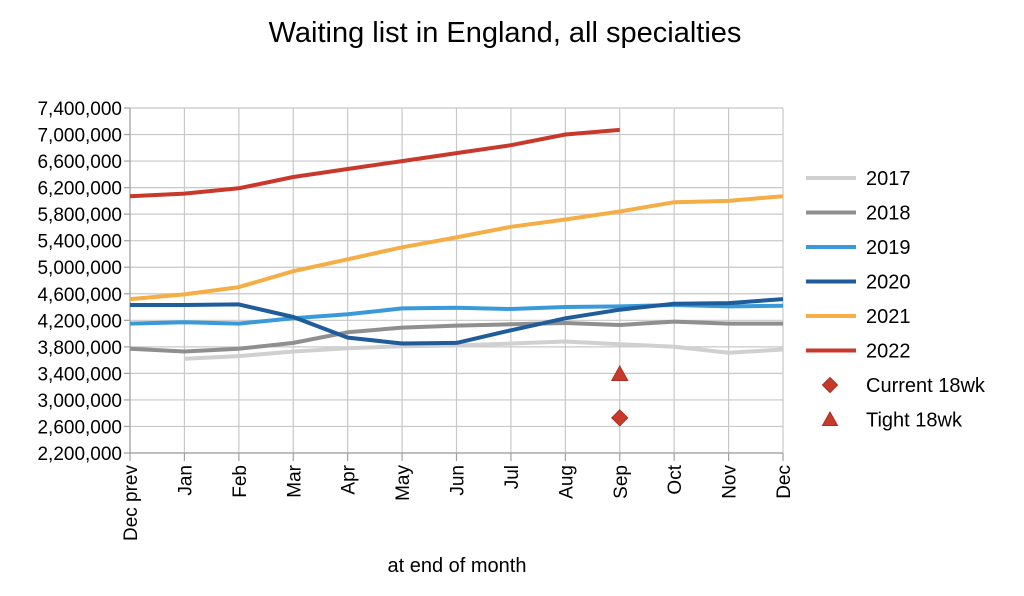 The width and height of the screenshot is (1024, 596). I want to click on legend-label-2019: 2019, so click(888, 248).